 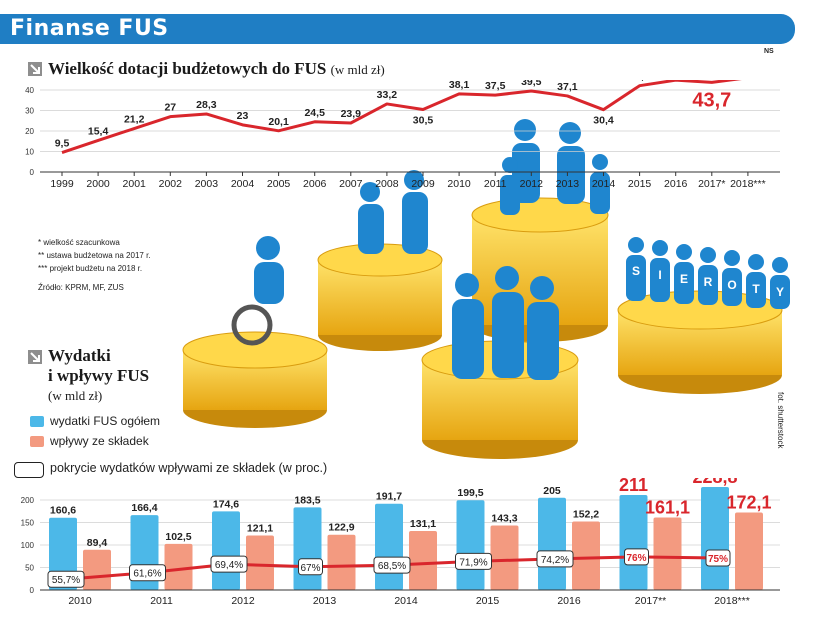 What do you see at coordinates (29, 470) in the screenshot?
I see `legend-swatch-coverage` at bounding box center [29, 470].